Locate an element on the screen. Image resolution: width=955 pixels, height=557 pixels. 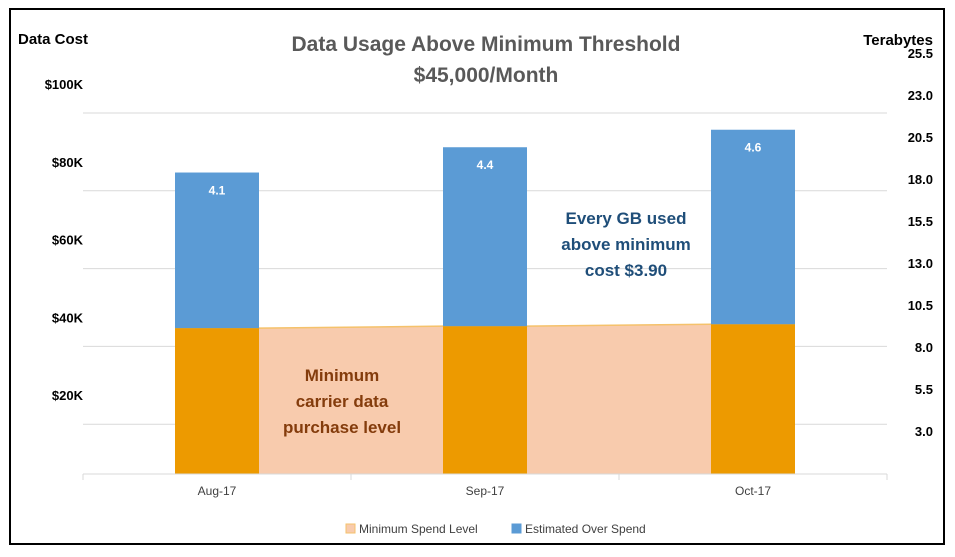
annotation-cost-per-gb-line: Every GB used is located at coordinates (626, 218).